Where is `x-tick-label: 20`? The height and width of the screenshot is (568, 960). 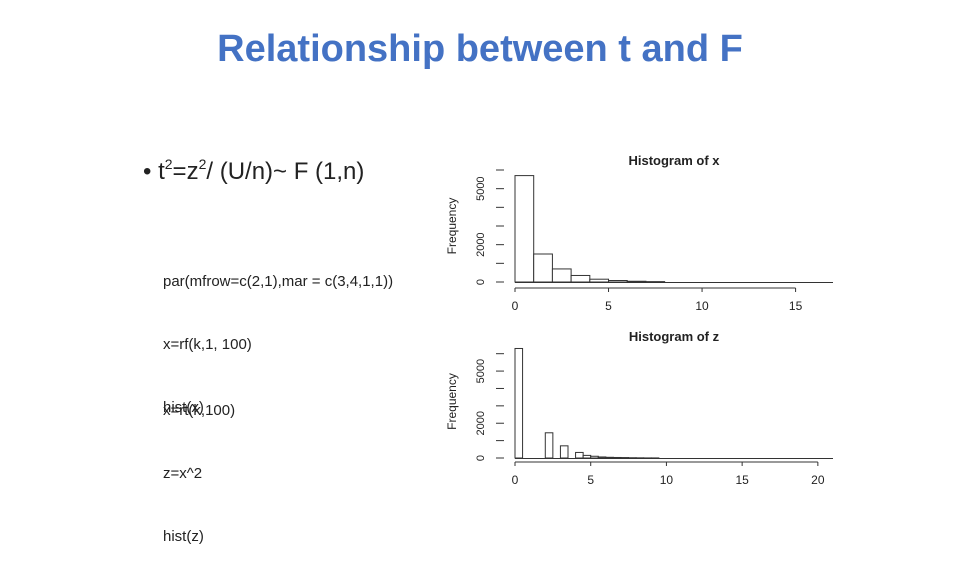 x-tick-label: 20 is located at coordinates (818, 480).